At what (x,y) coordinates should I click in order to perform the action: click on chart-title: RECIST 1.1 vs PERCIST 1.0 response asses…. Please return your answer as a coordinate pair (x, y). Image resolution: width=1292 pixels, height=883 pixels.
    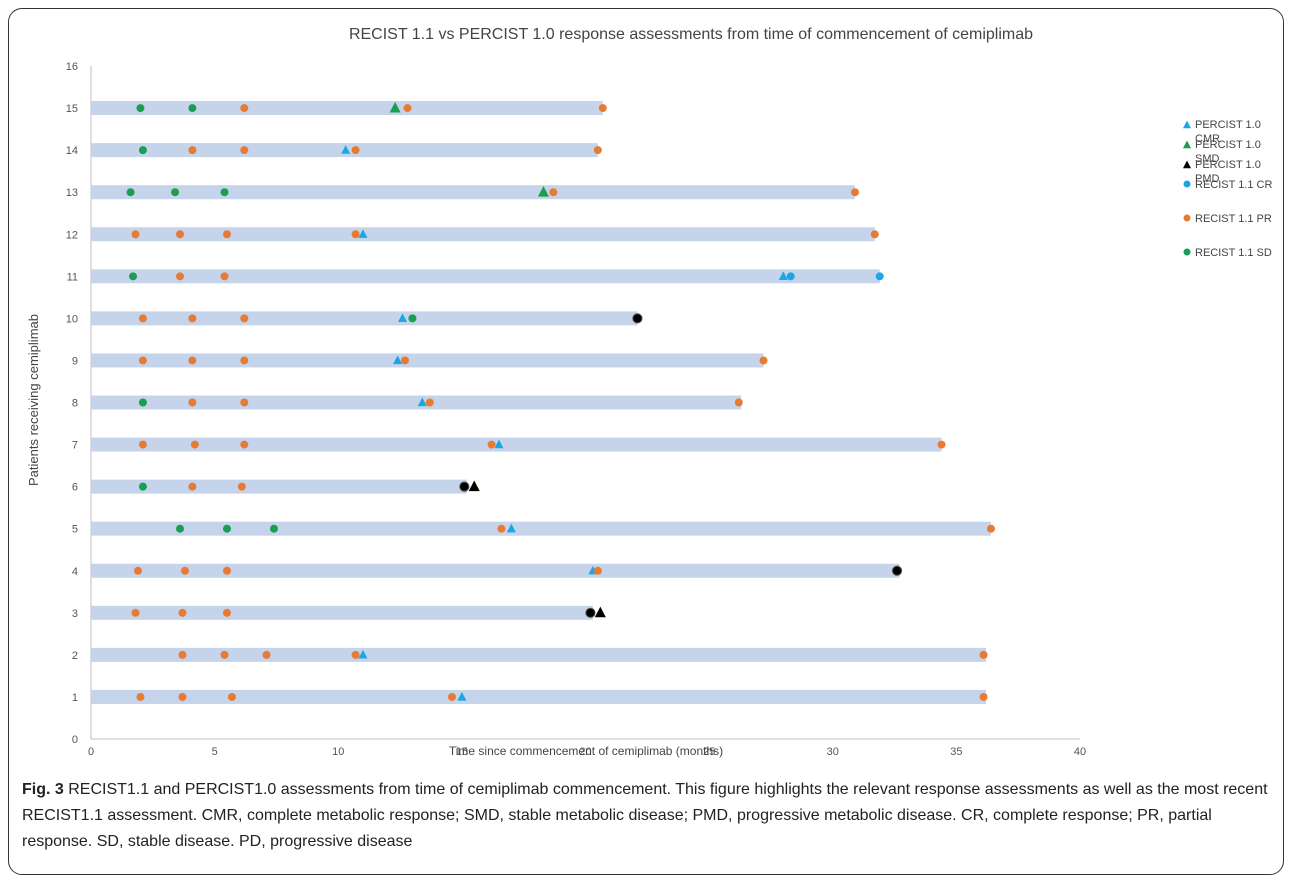
    Looking at the image, I should click on (691, 34).